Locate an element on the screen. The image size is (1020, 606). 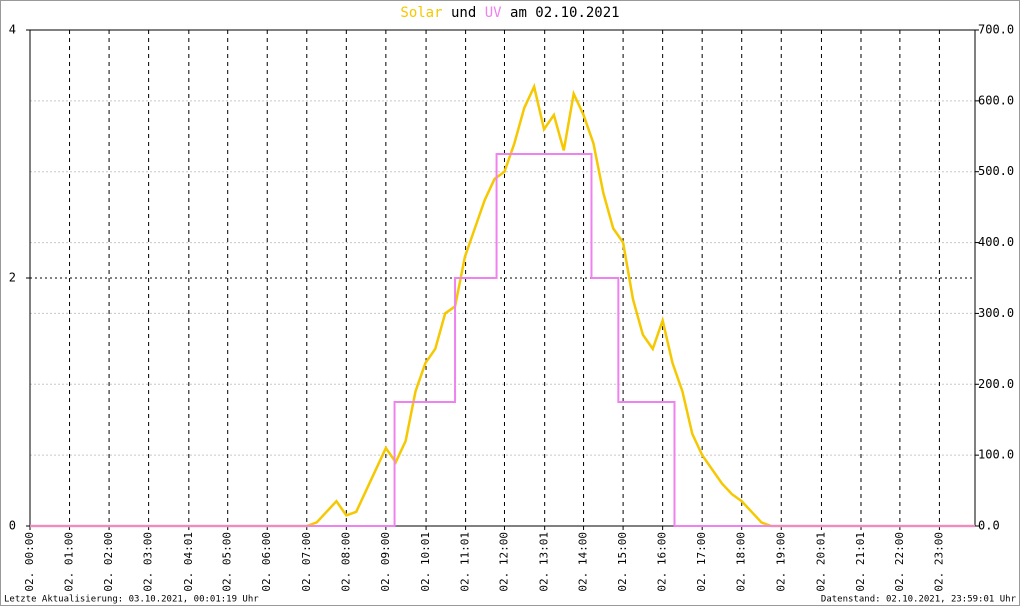
y2-tick-label: 300.0 is located at coordinates (996, 313).